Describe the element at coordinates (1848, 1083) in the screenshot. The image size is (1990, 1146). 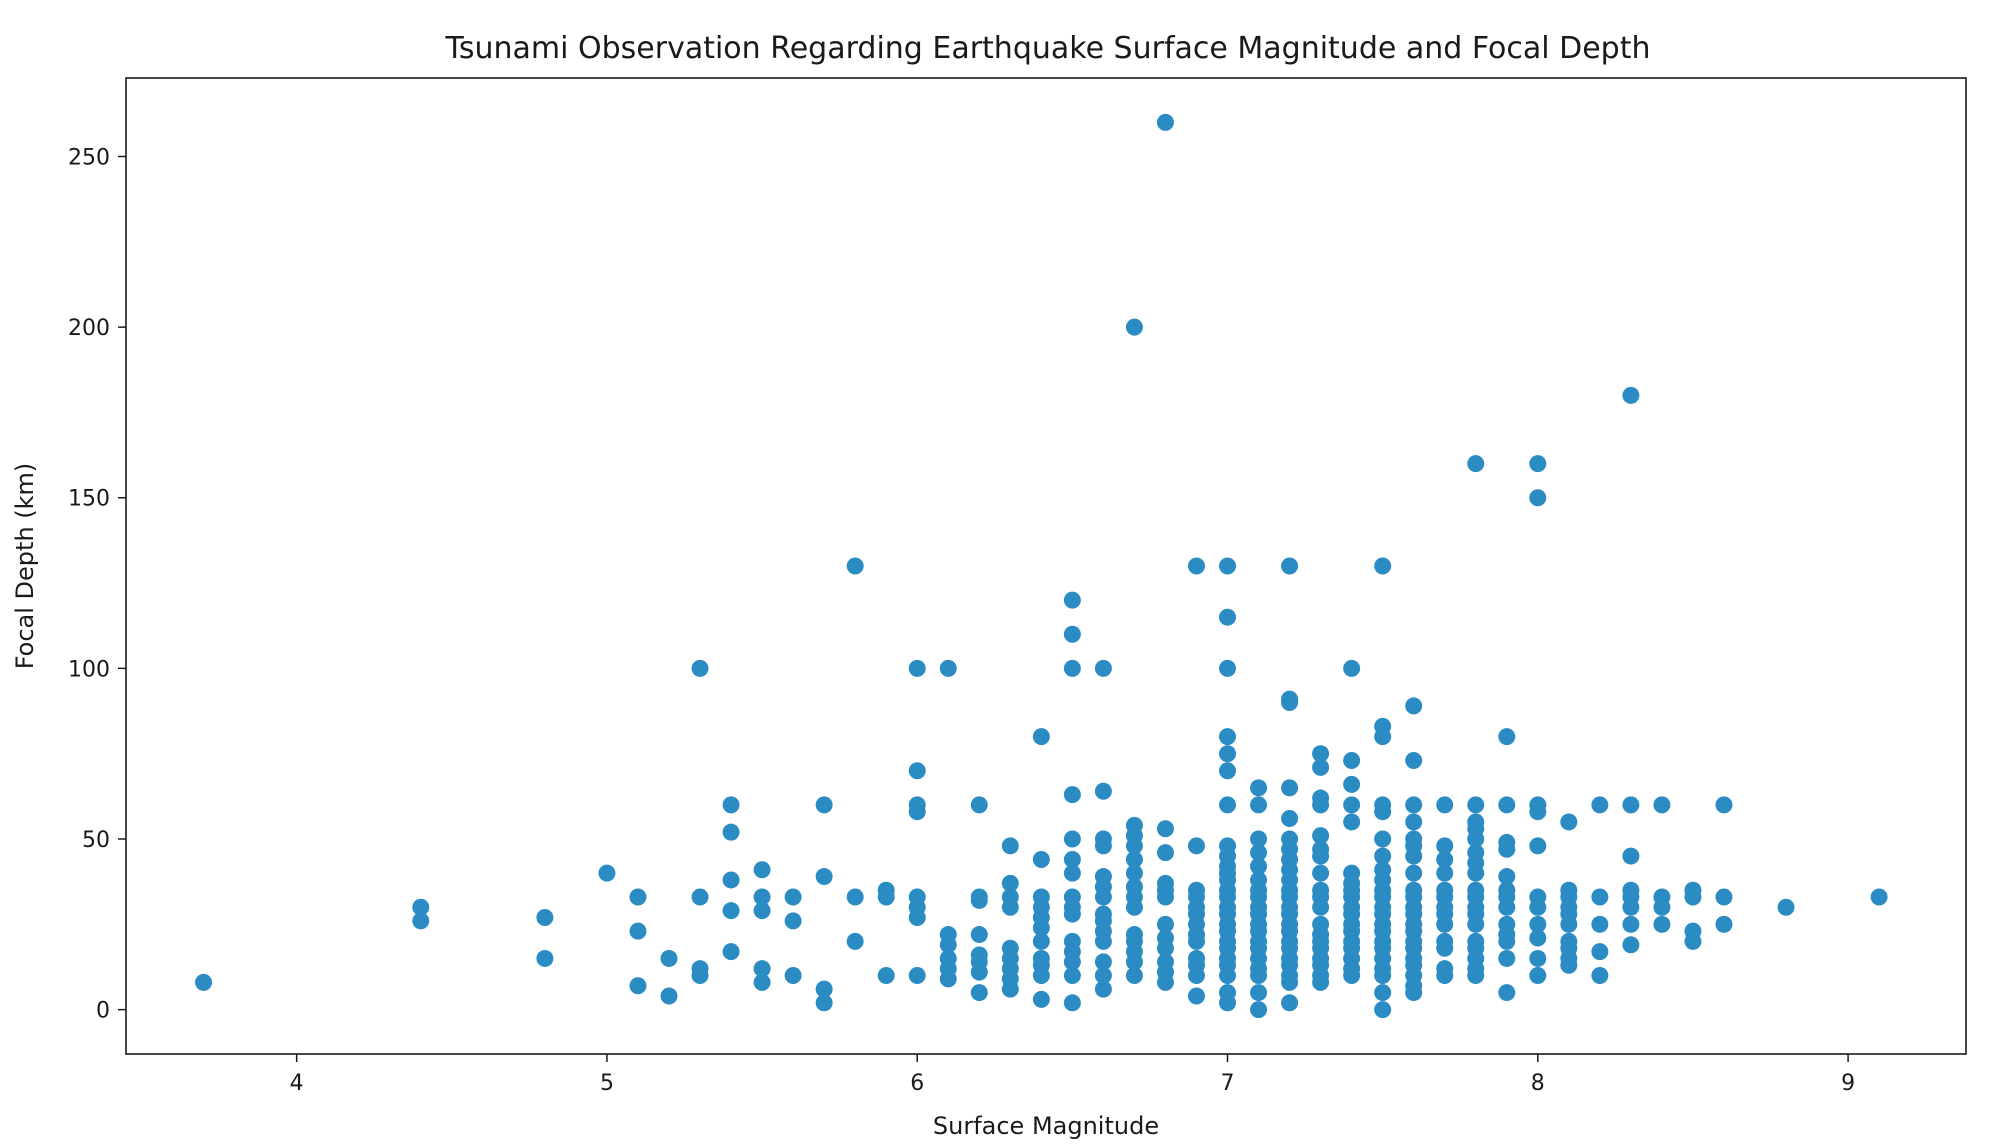
I see `x-tick-label: 9` at that location.